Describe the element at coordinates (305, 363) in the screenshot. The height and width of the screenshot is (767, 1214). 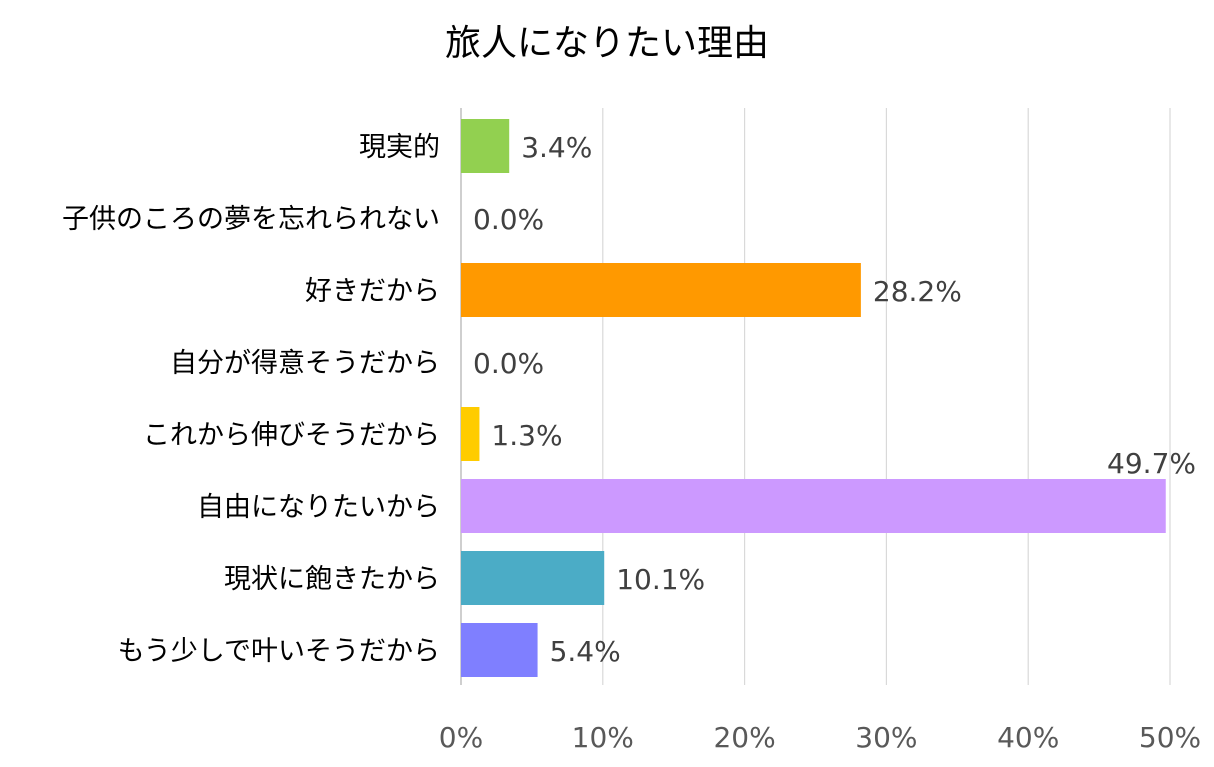
I see `category-label: 自分が得意そうだから` at that location.